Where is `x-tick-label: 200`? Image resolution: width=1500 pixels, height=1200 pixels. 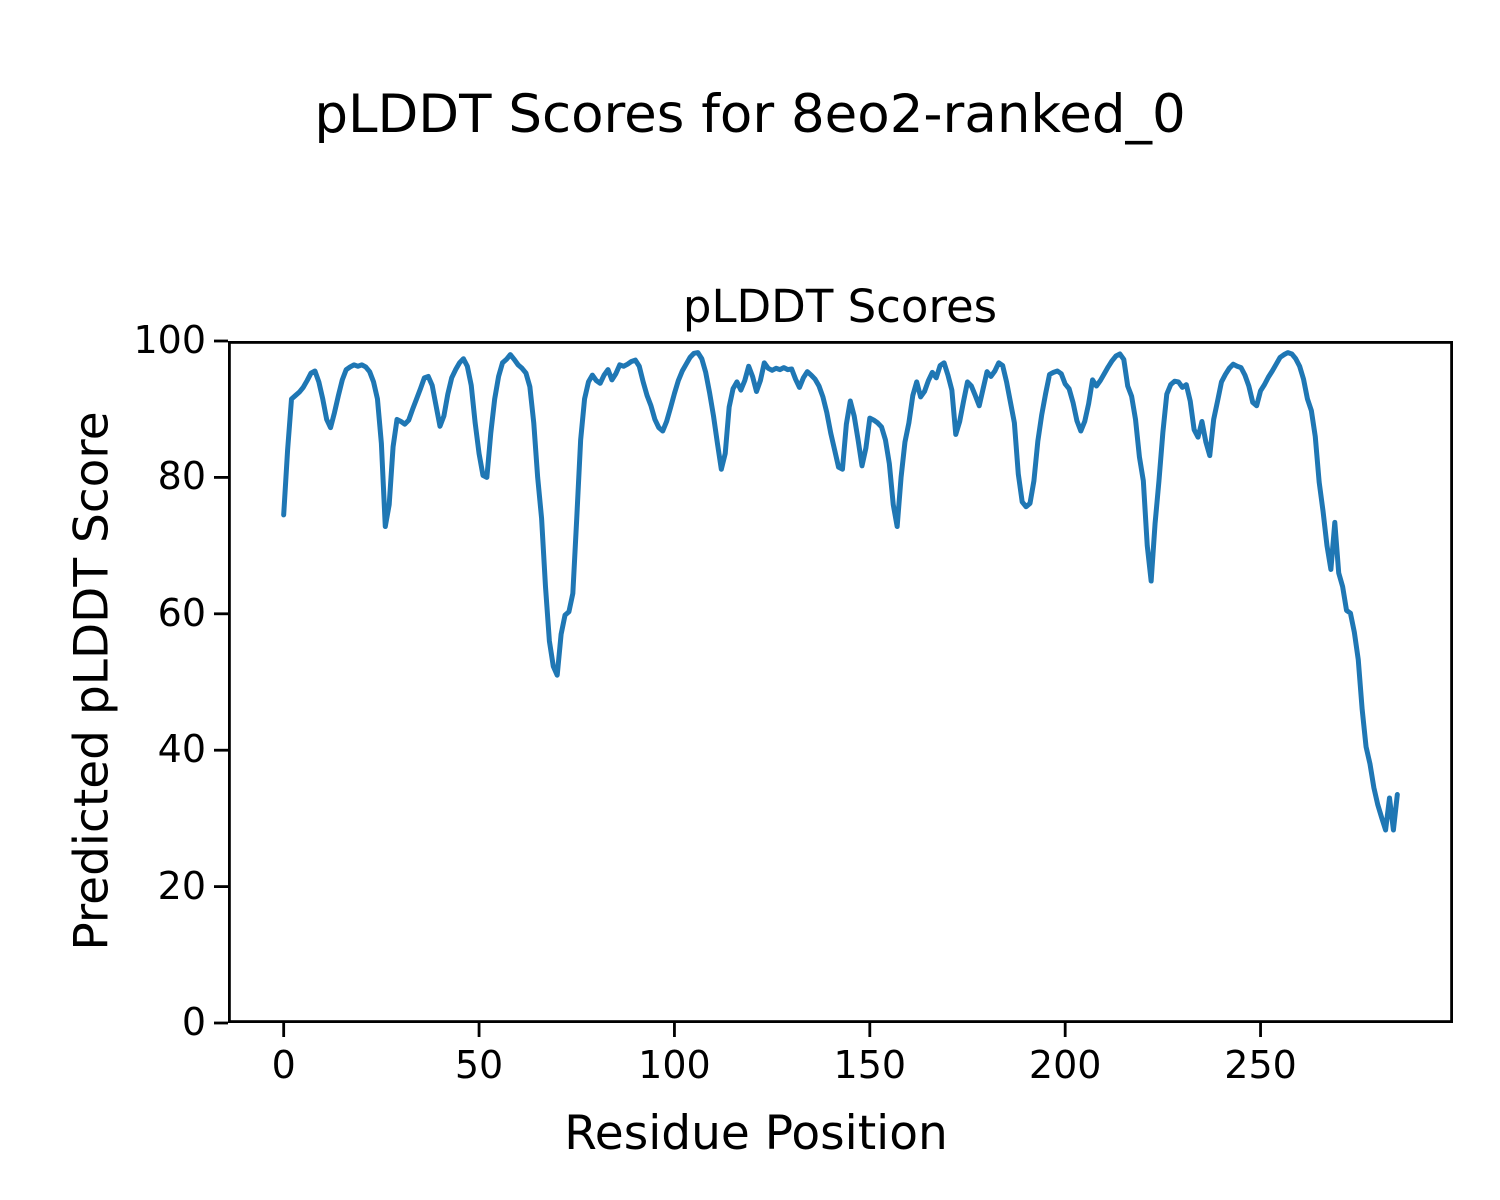 x-tick-label: 200 is located at coordinates (1065, 1065).